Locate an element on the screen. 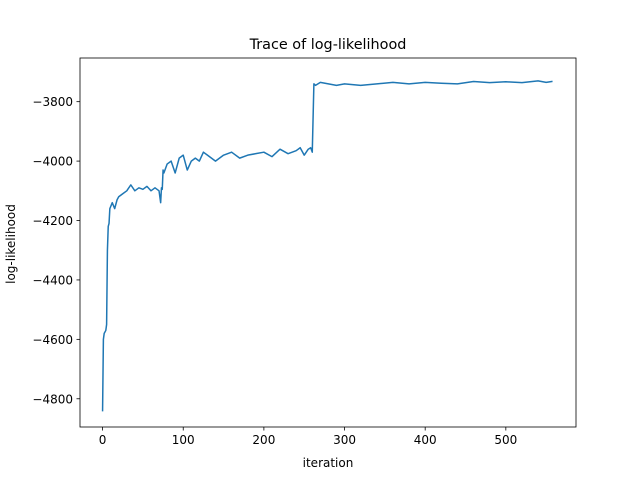 Image resolution: width=640 pixels, height=480 pixels. x-axis-label: iteration is located at coordinates (328, 463).